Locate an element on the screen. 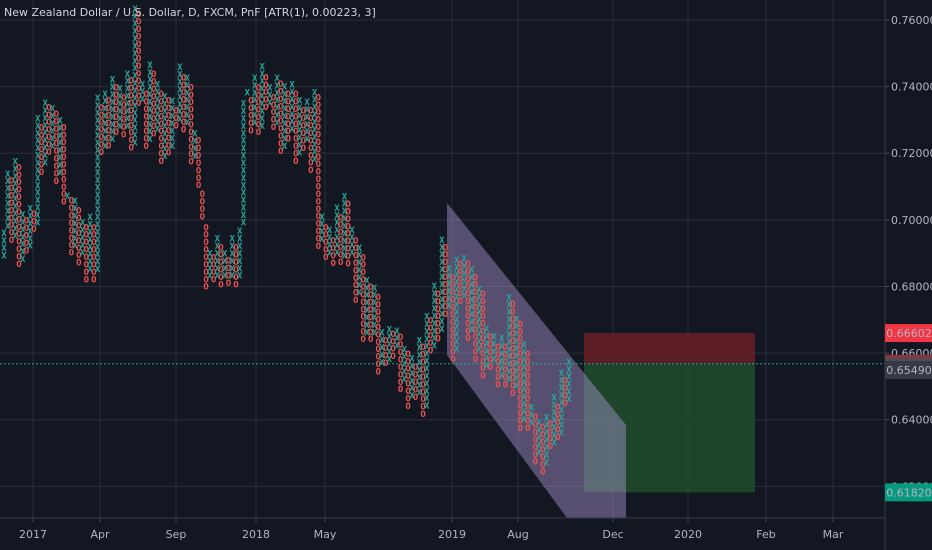 The image size is (932, 550). x-tick-label: 2020 is located at coordinates (688, 534).